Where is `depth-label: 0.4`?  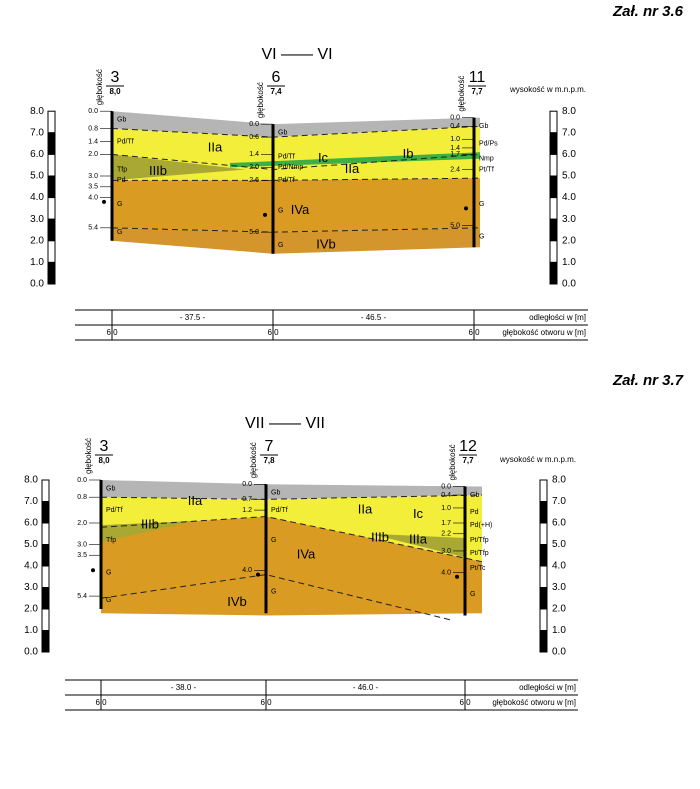 depth-label: 0.4 is located at coordinates (446, 495).